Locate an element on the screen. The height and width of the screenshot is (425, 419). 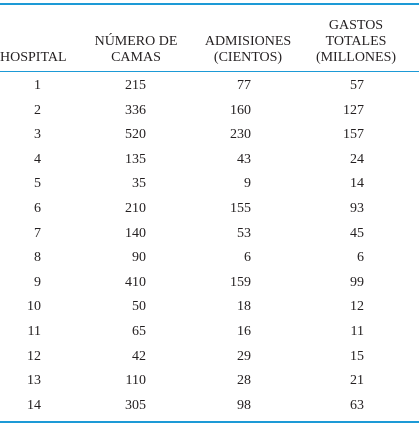
cell-camas: 140 is located at coordinates (135, 233).